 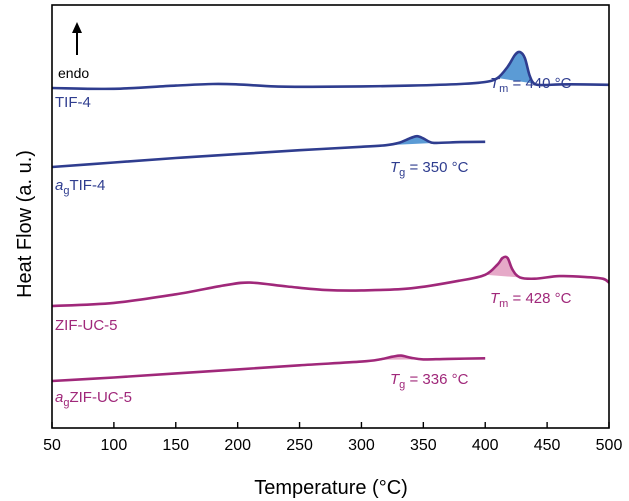 I want to click on series-label-3: ZIF-UC-5, so click(x=86, y=325).